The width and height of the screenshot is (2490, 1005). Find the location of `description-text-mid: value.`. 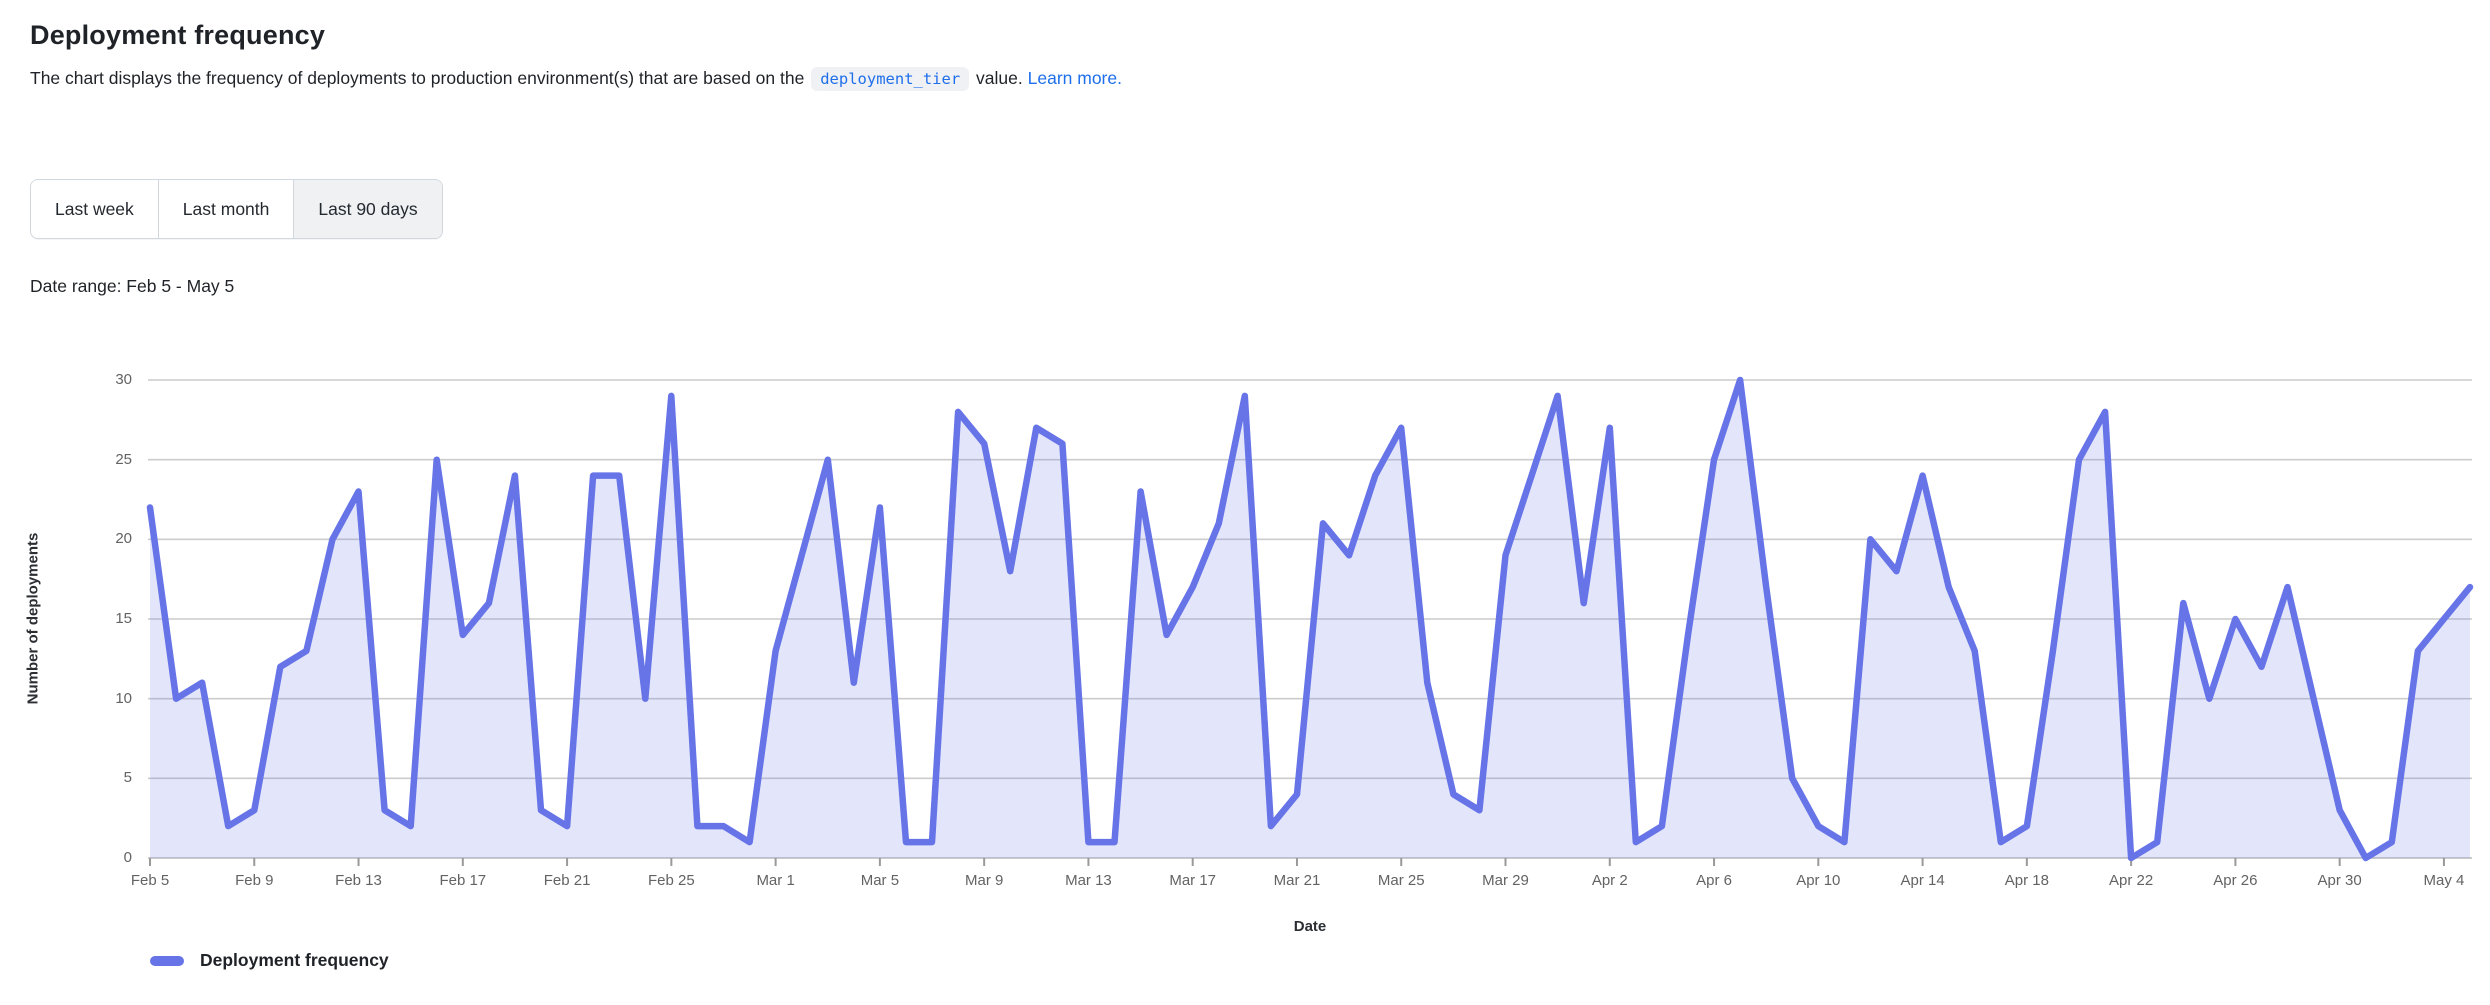

description-text-mid: value. is located at coordinates (999, 78).